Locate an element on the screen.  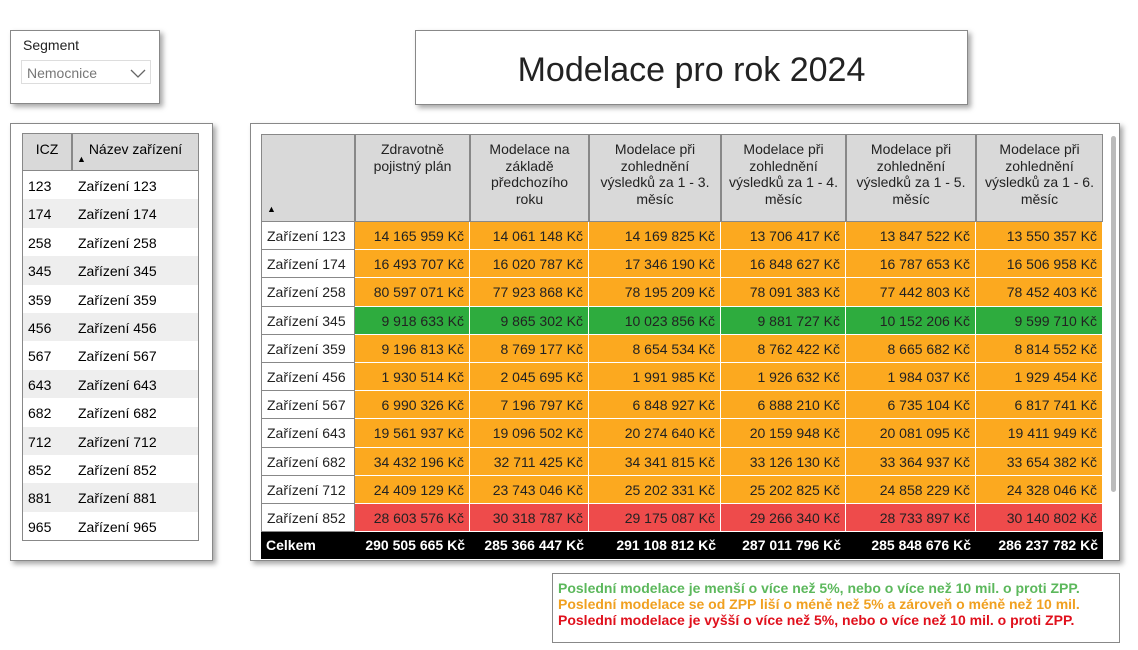
value-cell: 29 175 087 Kč is located at coordinates (655, 518).